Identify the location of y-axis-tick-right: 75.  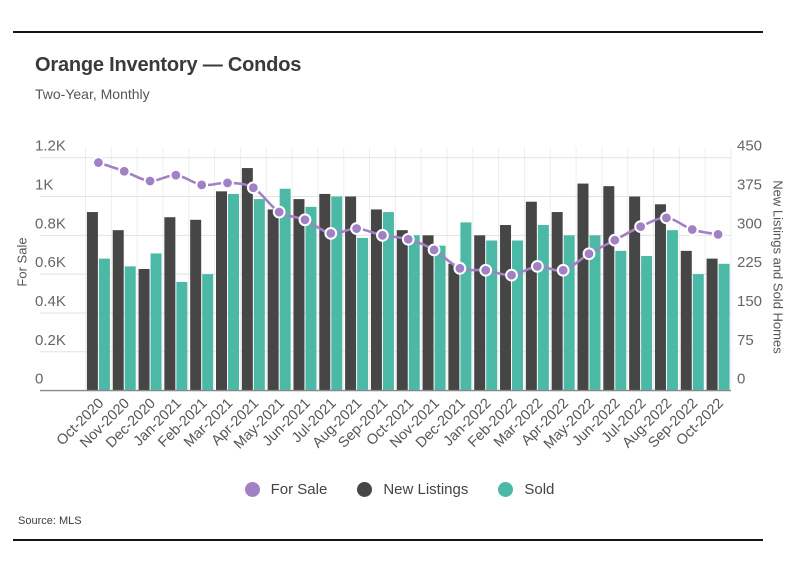
(745, 340).